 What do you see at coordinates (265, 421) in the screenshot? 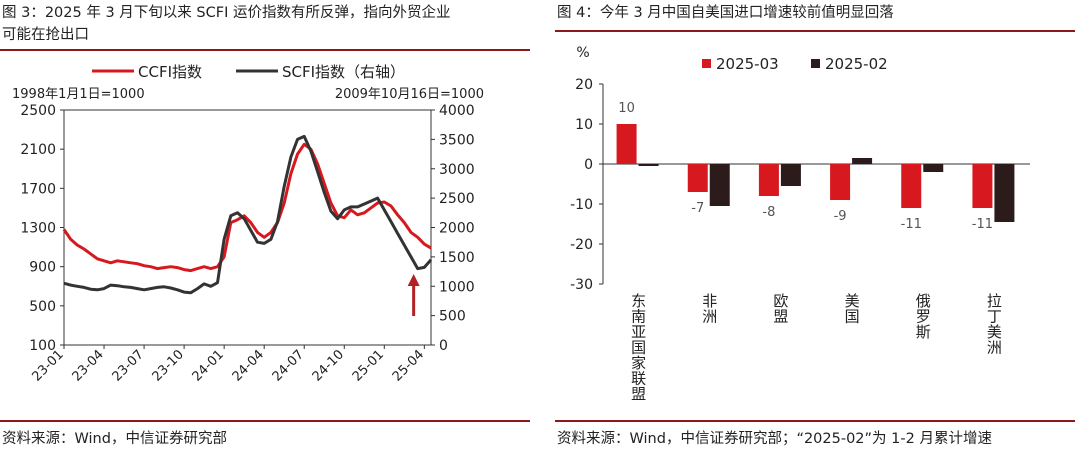
I see `left-source-rule` at bounding box center [265, 421].